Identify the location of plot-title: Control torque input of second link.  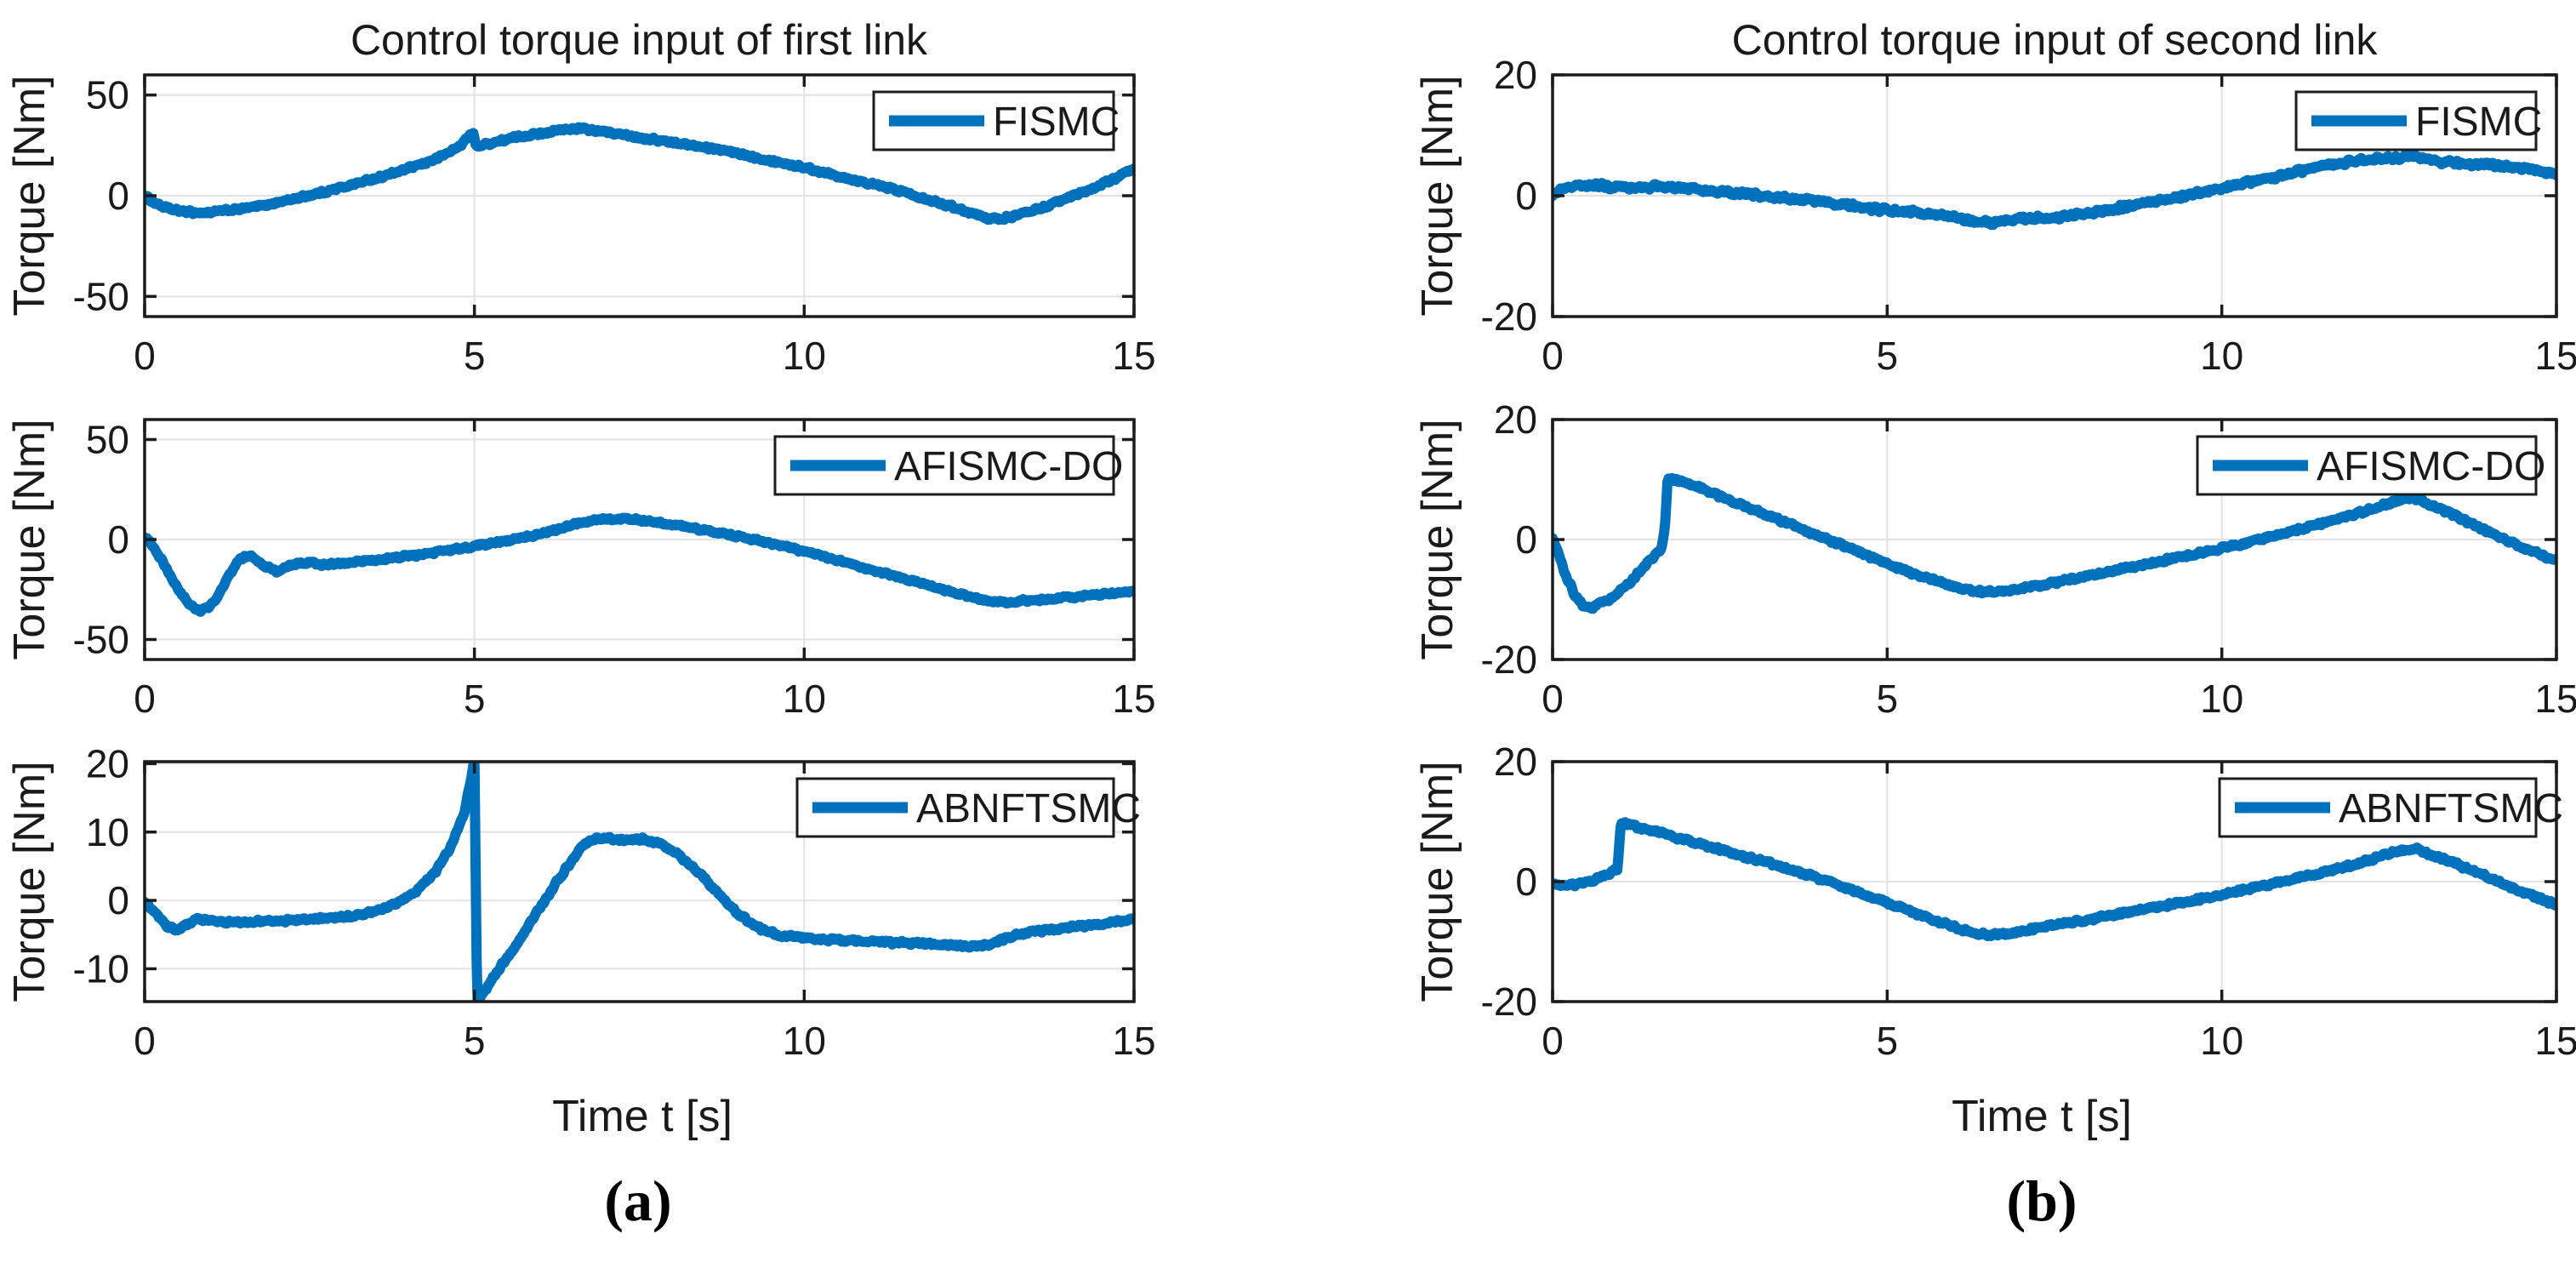
(2055, 40).